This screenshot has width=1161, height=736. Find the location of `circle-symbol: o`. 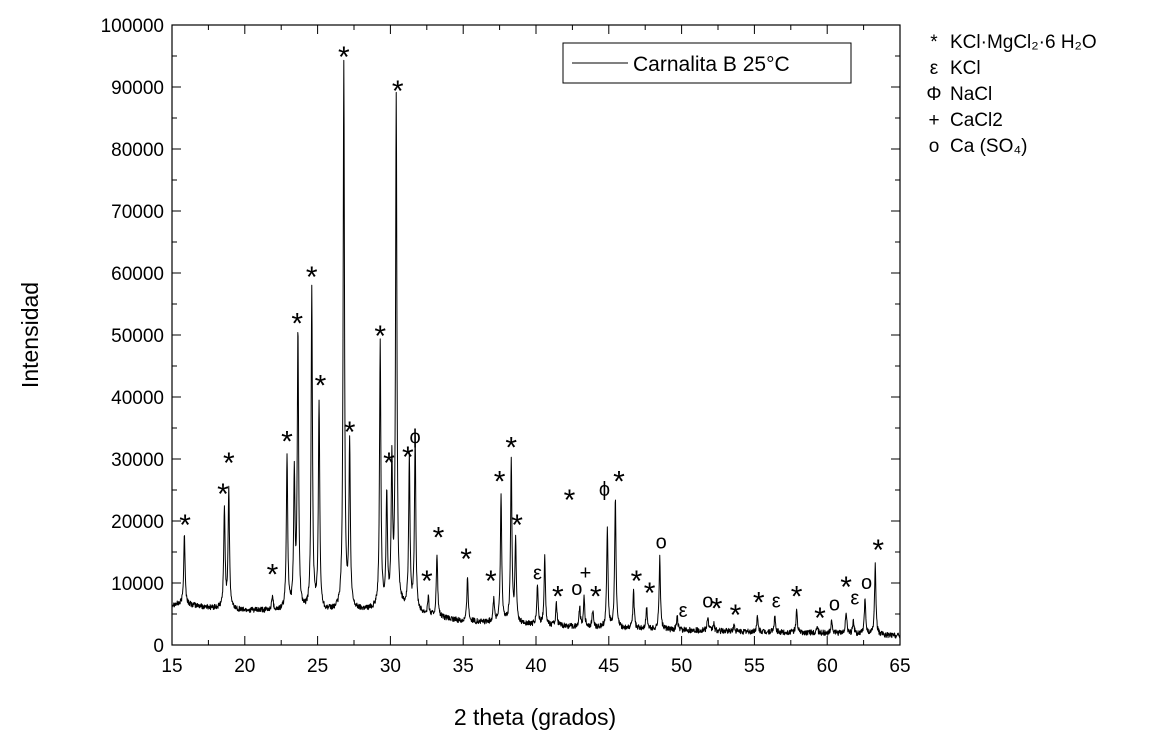

circle-symbol: o is located at coordinates (934, 146).